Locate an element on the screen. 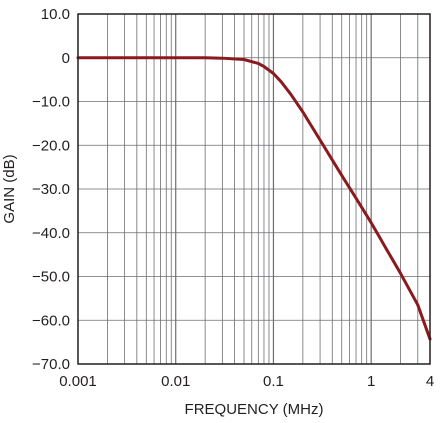 Image resolution: width=443 pixels, height=423 pixels. x-tick-label: 0.01 is located at coordinates (175, 381).